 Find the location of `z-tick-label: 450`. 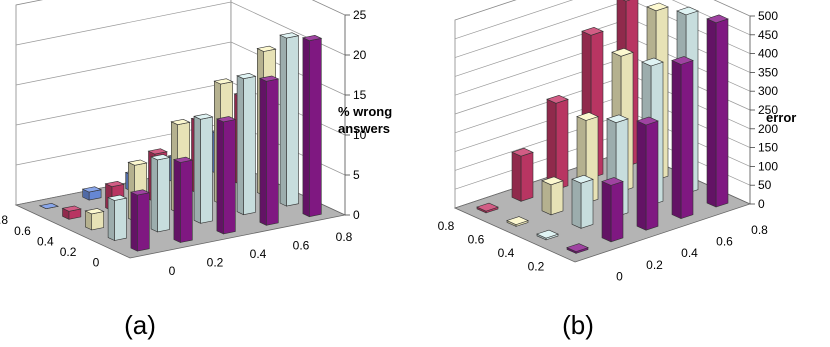

z-tick-label: 450 is located at coordinates (768, 35).